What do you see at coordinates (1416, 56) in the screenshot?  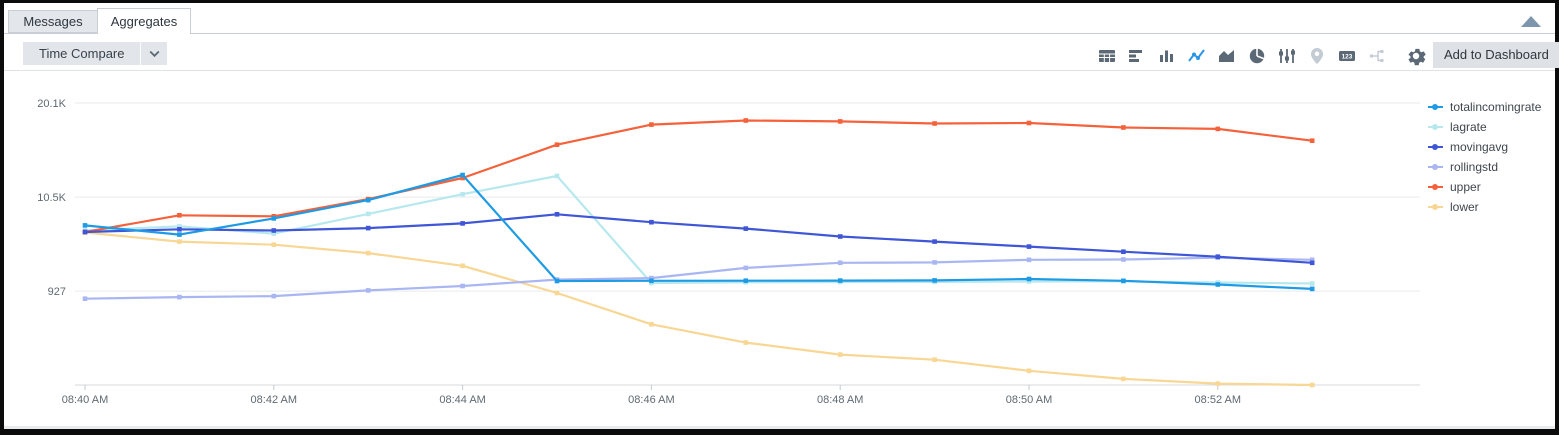 I see `gear-icon-button` at bounding box center [1416, 56].